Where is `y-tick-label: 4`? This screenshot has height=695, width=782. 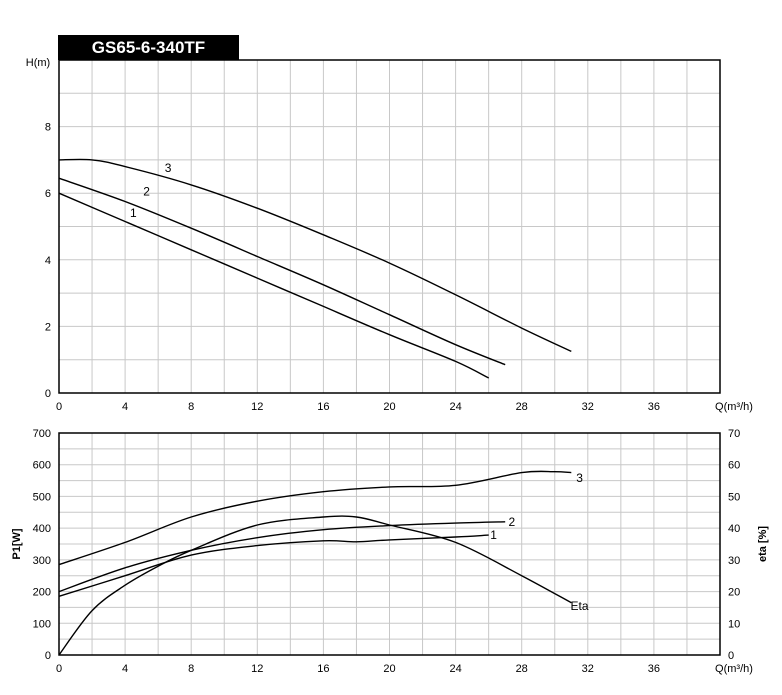
y-tick-label: 4 is located at coordinates (48, 261).